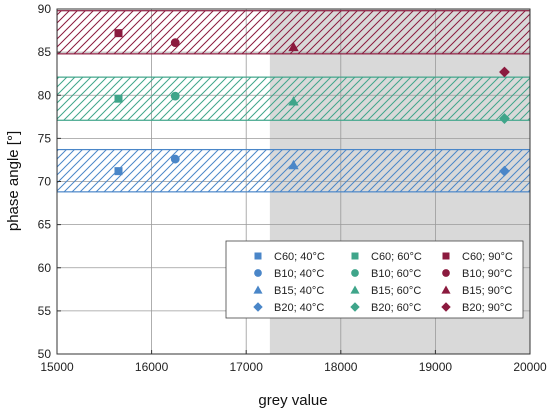  Describe the element at coordinates (45, 268) in the screenshot. I see `y-tick-label: 60` at that location.